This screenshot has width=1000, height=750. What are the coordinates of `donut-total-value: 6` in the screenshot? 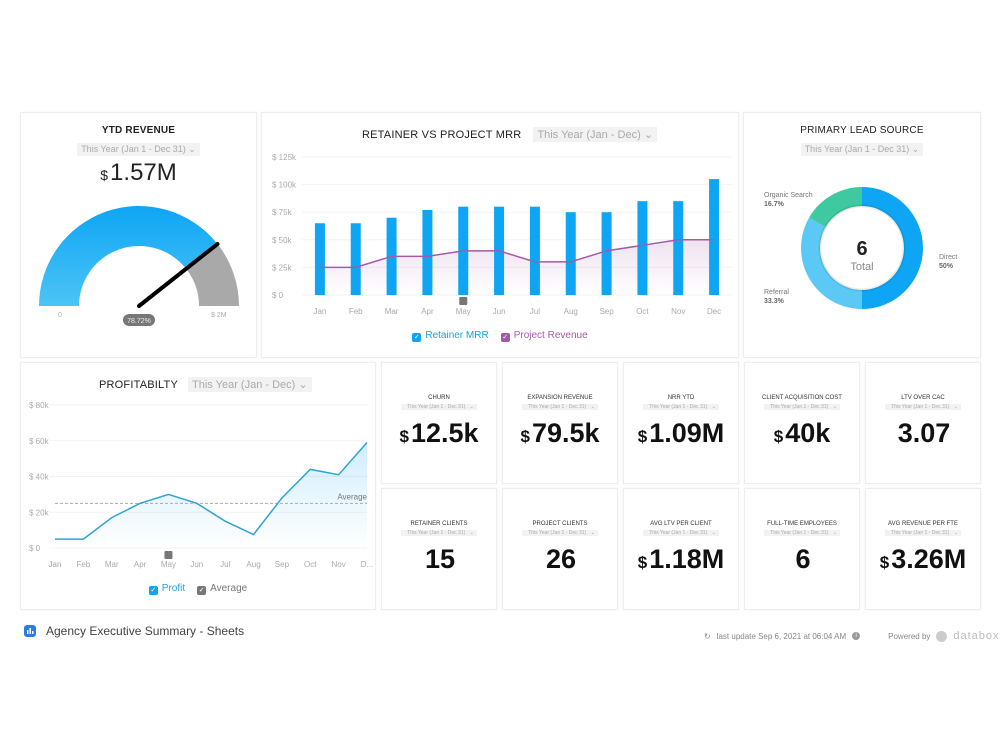 It's located at (861, 249).